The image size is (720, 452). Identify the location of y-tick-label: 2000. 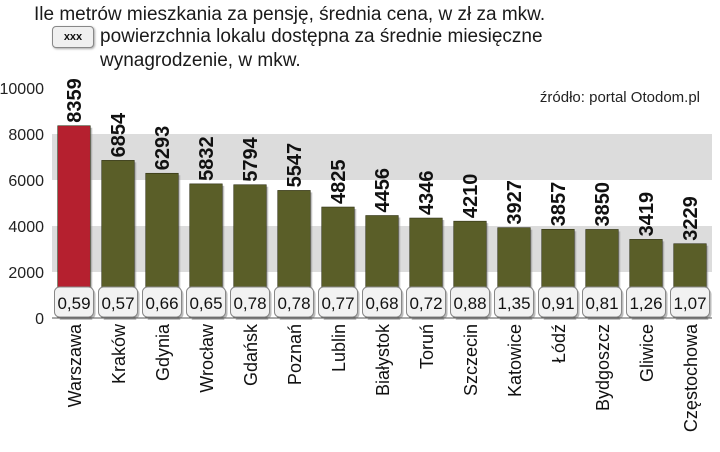
(26, 273).